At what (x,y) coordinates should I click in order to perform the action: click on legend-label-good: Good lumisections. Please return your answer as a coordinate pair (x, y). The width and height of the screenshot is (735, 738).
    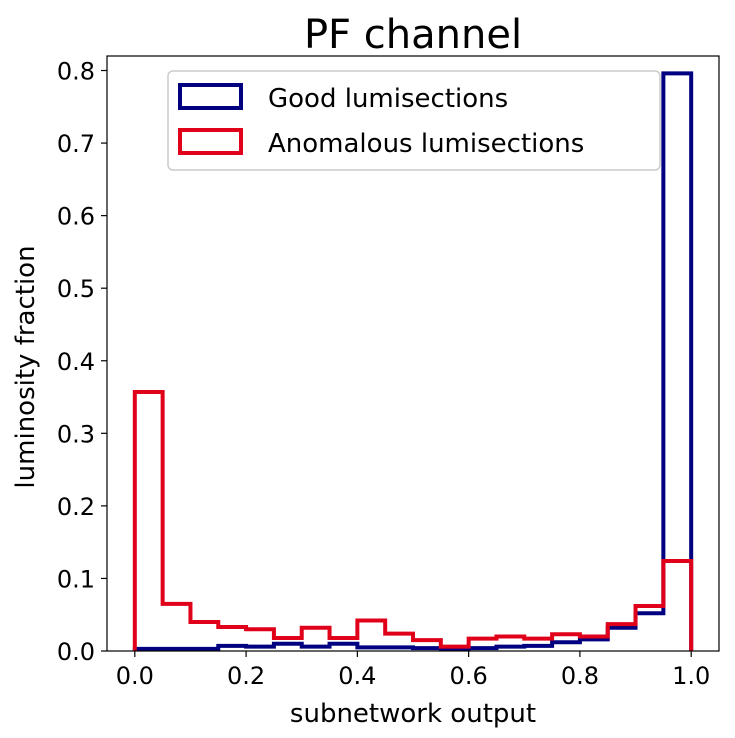
    Looking at the image, I should click on (388, 99).